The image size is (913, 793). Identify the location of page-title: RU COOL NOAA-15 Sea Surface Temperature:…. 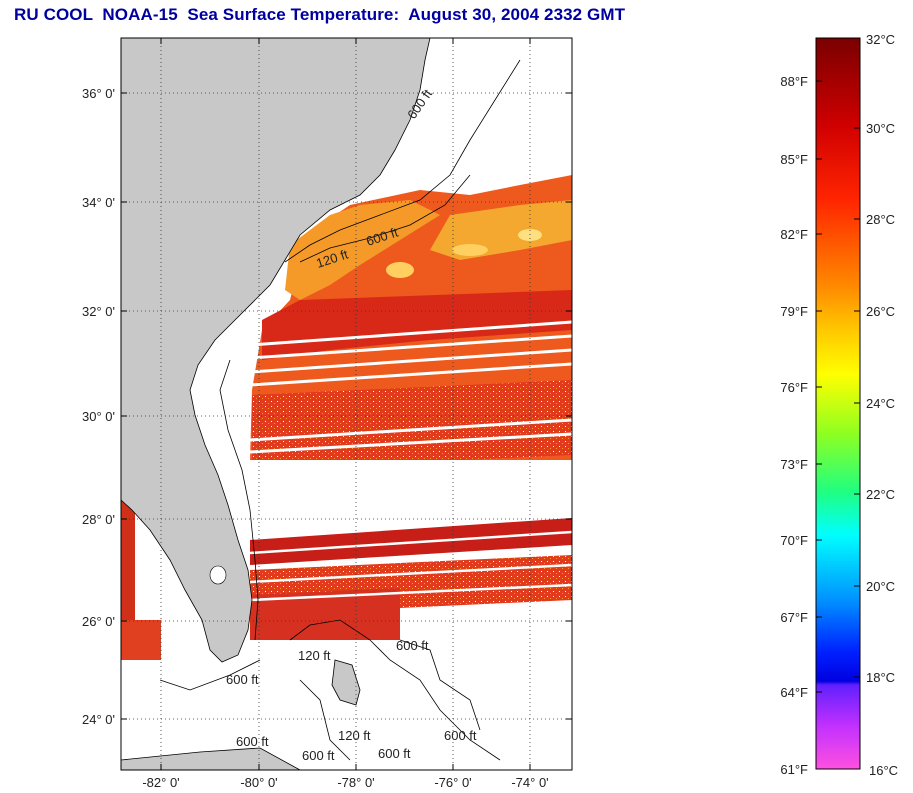
(320, 14).